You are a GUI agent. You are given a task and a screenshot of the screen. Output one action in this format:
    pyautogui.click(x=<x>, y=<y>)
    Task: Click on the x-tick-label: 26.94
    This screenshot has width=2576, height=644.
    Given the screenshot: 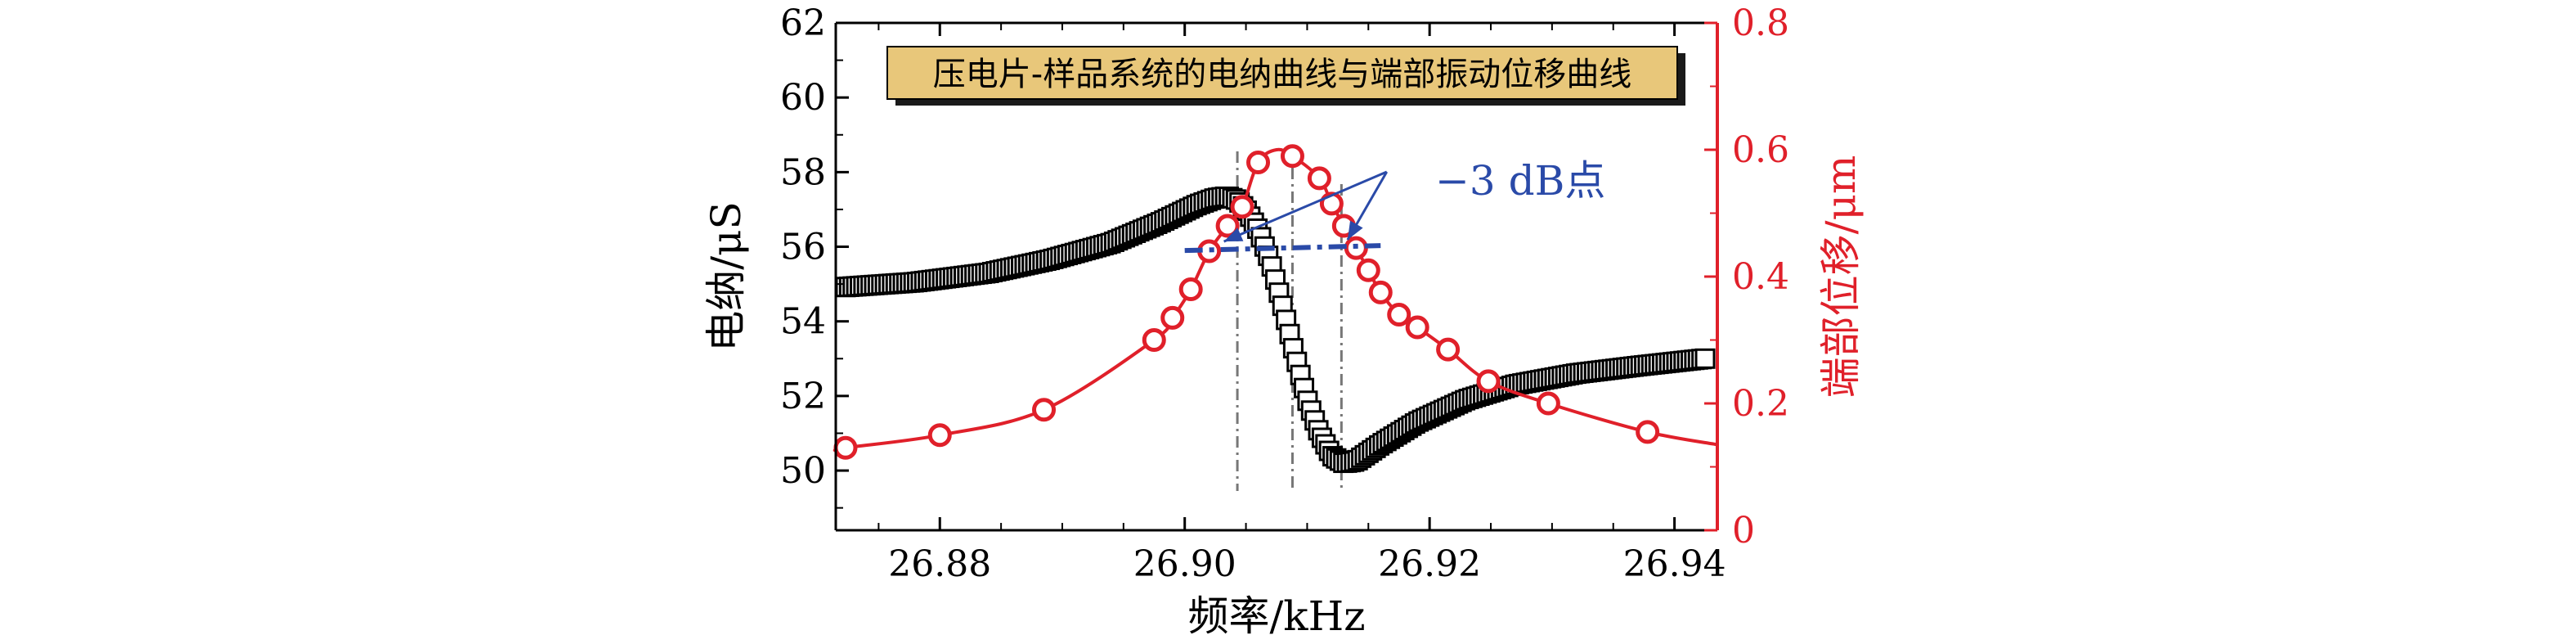 What is the action you would take?
    pyautogui.click(x=1675, y=564)
    